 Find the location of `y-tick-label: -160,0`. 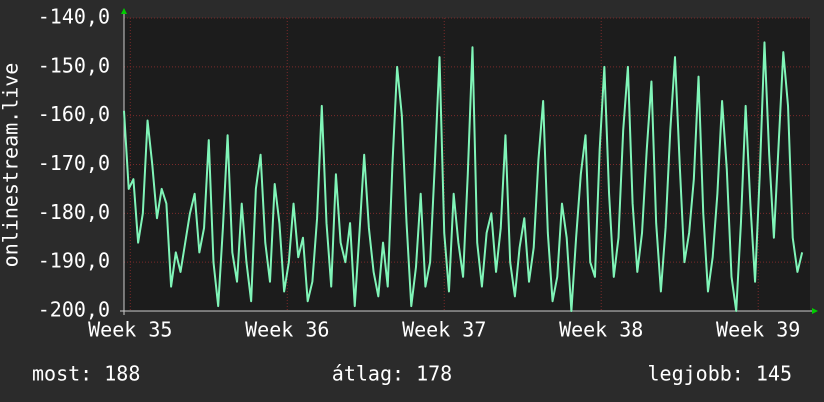

y-tick-label: -160,0 is located at coordinates (74, 114).